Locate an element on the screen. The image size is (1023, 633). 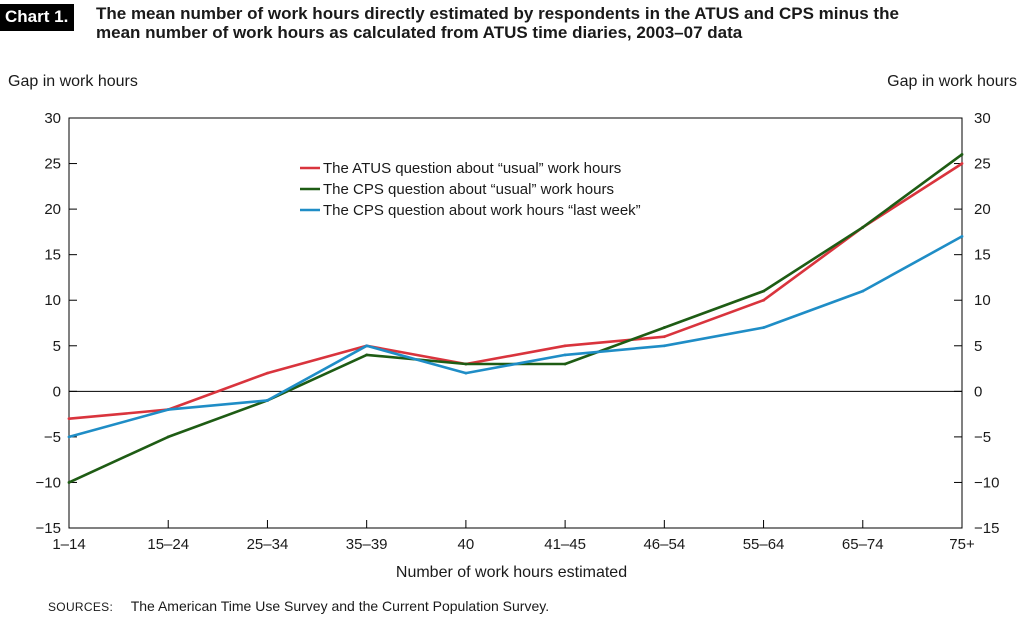
y-tick-label-right: 25 is located at coordinates (982, 164).